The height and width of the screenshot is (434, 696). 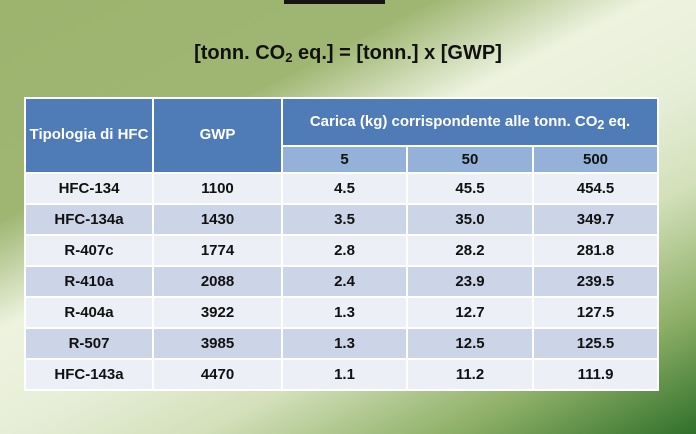 What do you see at coordinates (217, 343) in the screenshot?
I see `gwp-cell: 3985` at bounding box center [217, 343].